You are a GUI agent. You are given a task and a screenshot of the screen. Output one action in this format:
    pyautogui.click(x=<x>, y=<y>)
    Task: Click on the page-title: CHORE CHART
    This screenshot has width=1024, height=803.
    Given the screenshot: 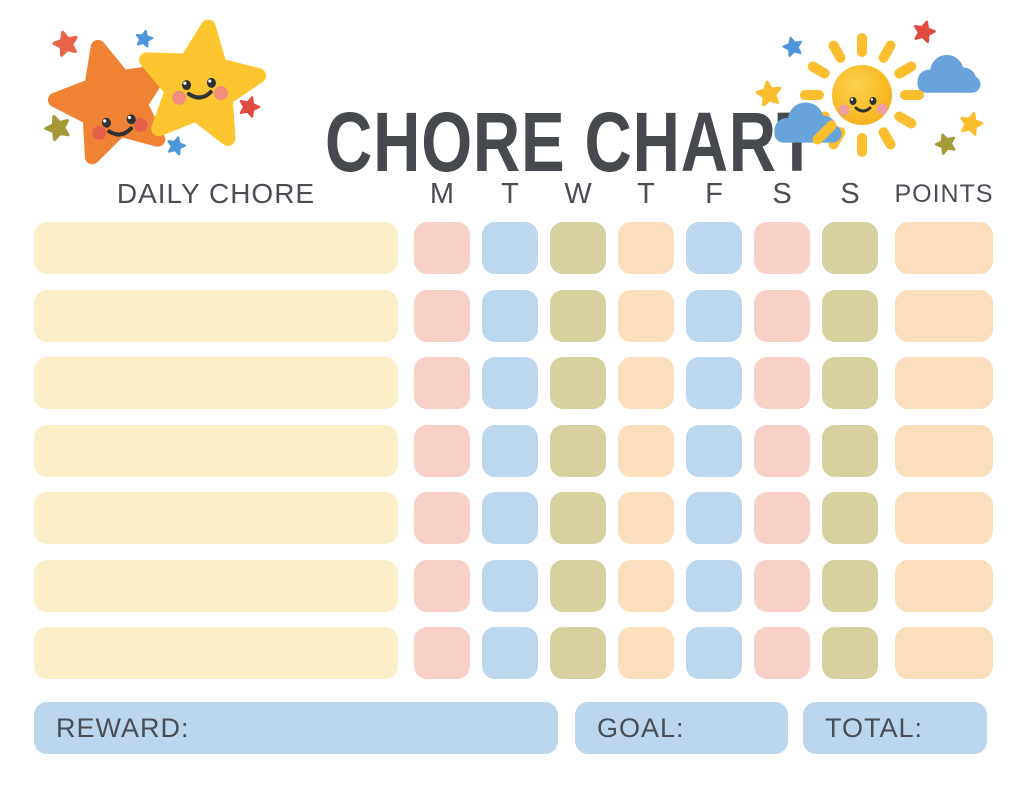 What is the action you would take?
    pyautogui.click(x=571, y=142)
    